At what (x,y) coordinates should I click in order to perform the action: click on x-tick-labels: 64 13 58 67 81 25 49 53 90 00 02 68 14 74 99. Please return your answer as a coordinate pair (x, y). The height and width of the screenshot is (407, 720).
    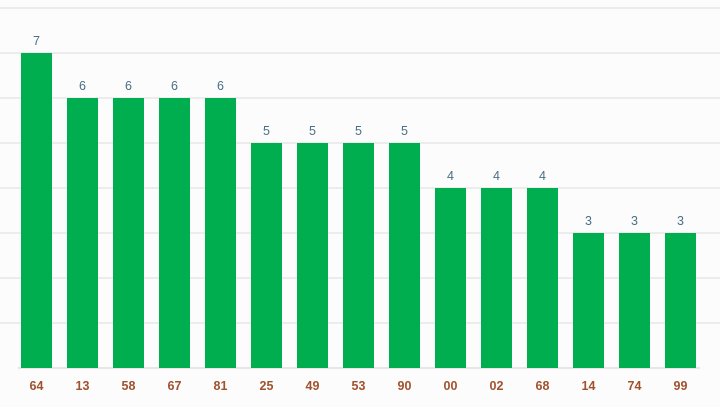
    Looking at the image, I should click on (359, 386).